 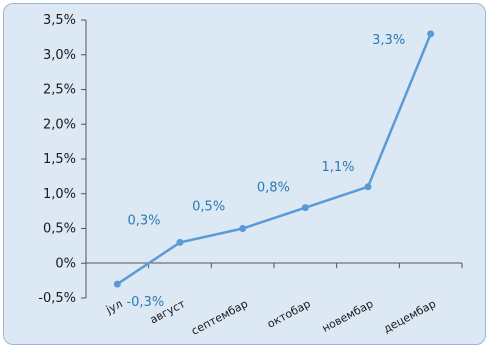 I want to click on y-tick-label: 0,5%, so click(x=59, y=229).